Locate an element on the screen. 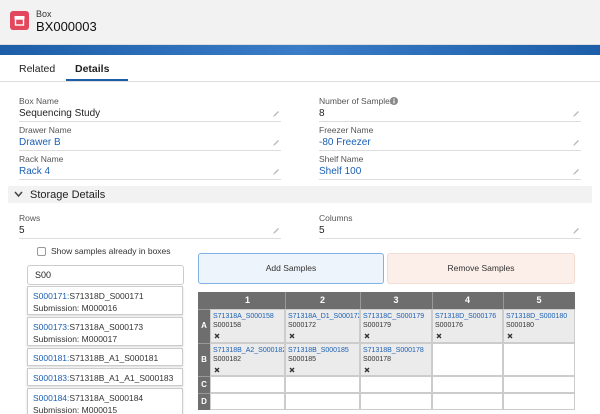  field-label: Rack Name is located at coordinates (41, 159).